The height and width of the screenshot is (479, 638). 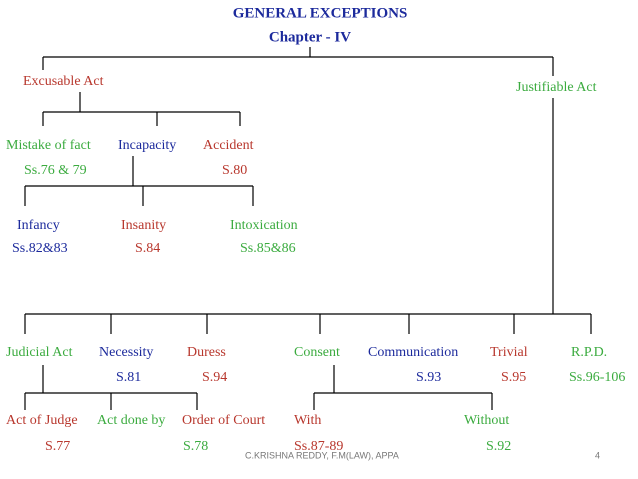 I want to click on node-label: Insanity, so click(x=143, y=225).